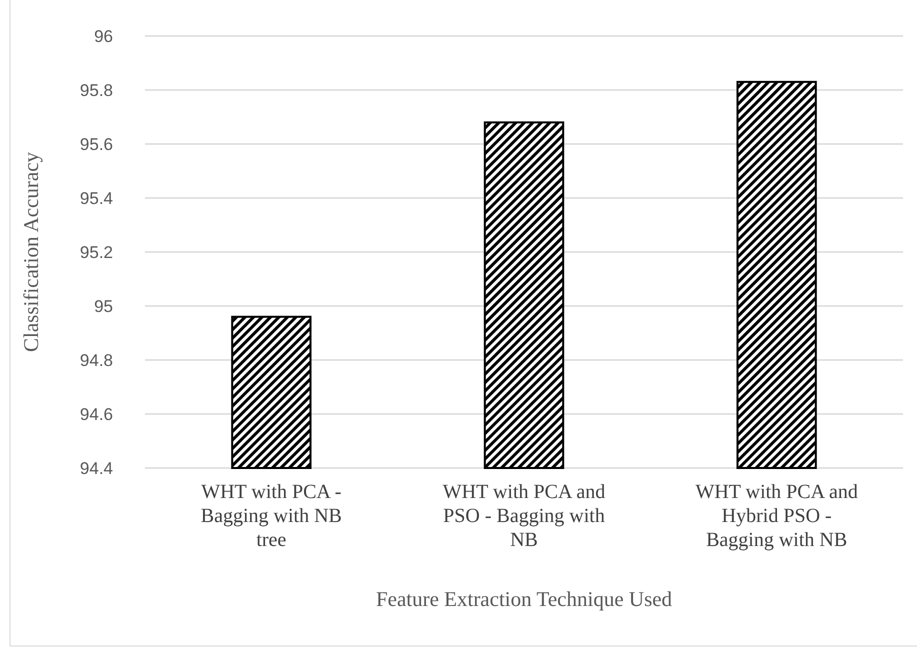  What do you see at coordinates (103, 36) in the screenshot?
I see `y-tick-label: 96` at bounding box center [103, 36].